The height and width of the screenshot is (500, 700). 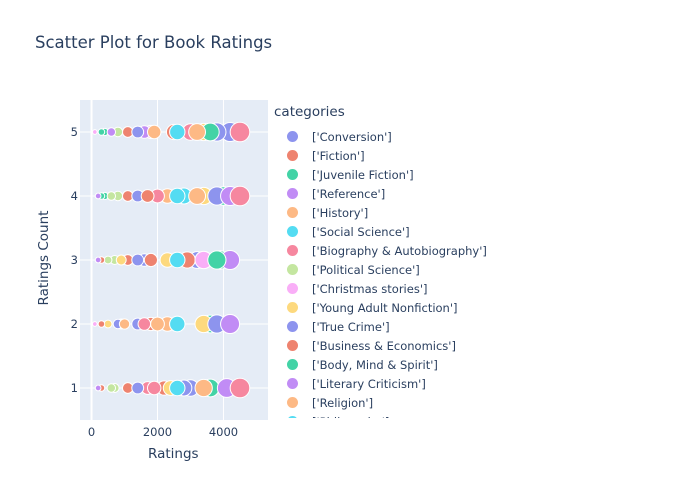 What do you see at coordinates (366, 269) in the screenshot?
I see `legend-label: ['Political Science']` at bounding box center [366, 269].